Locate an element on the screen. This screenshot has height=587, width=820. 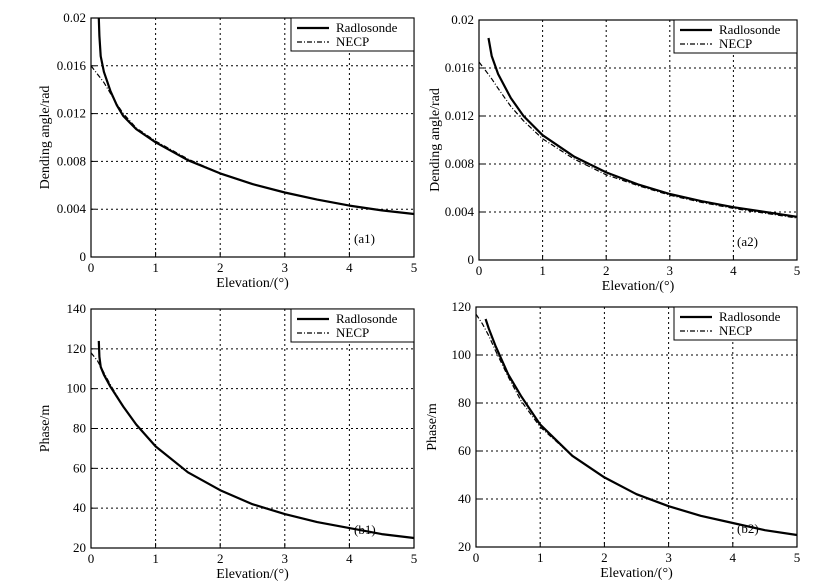
panel-label: (b1) is located at coordinates (365, 529).